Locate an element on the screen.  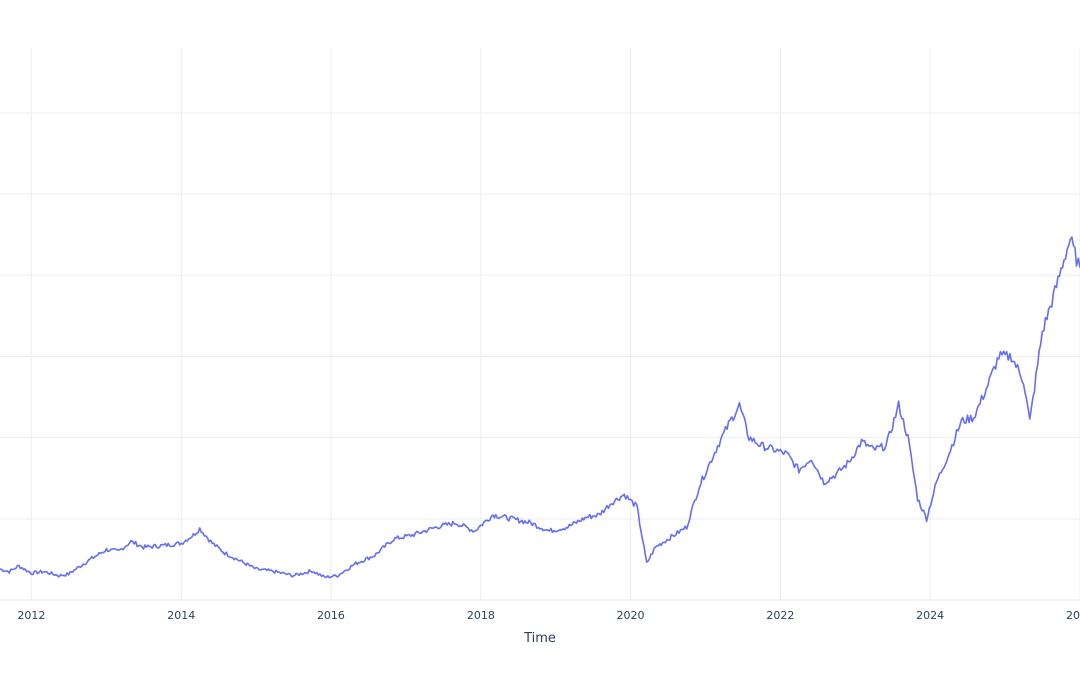
x-tick-label: 2026 is located at coordinates (1073, 615).